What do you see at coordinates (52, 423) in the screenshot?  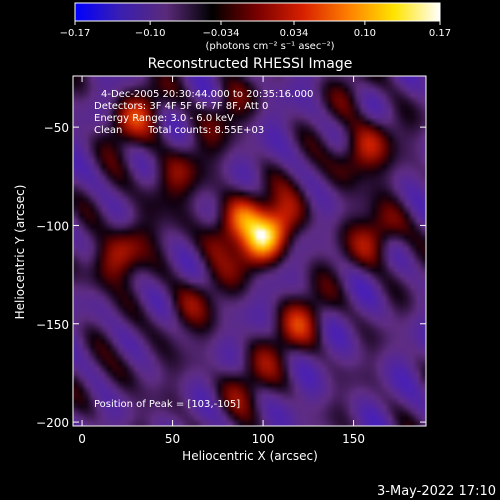 I see `y-tick-label: −200` at bounding box center [52, 423].